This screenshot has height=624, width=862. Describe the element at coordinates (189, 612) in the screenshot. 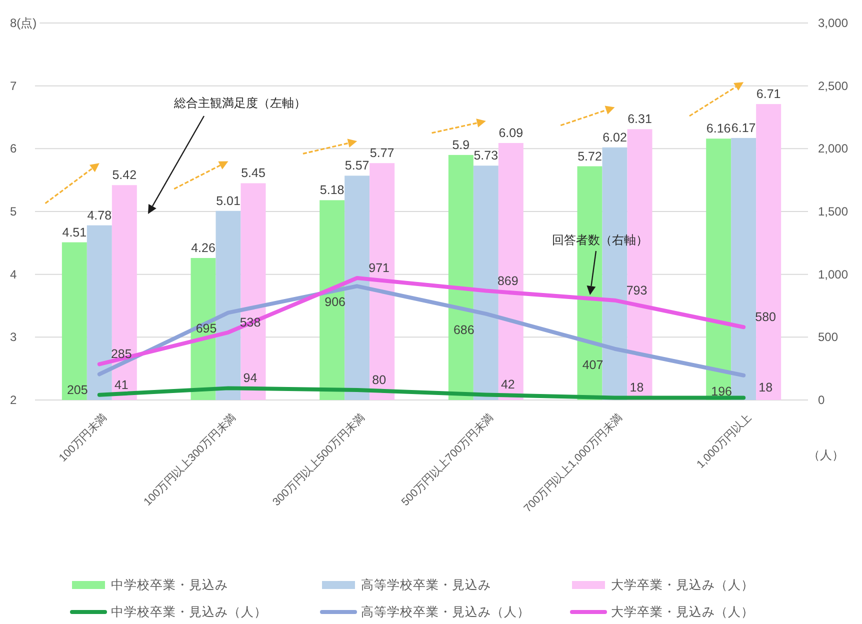

I see `legend-label: 中学校卒業・見込み（人）` at that location.